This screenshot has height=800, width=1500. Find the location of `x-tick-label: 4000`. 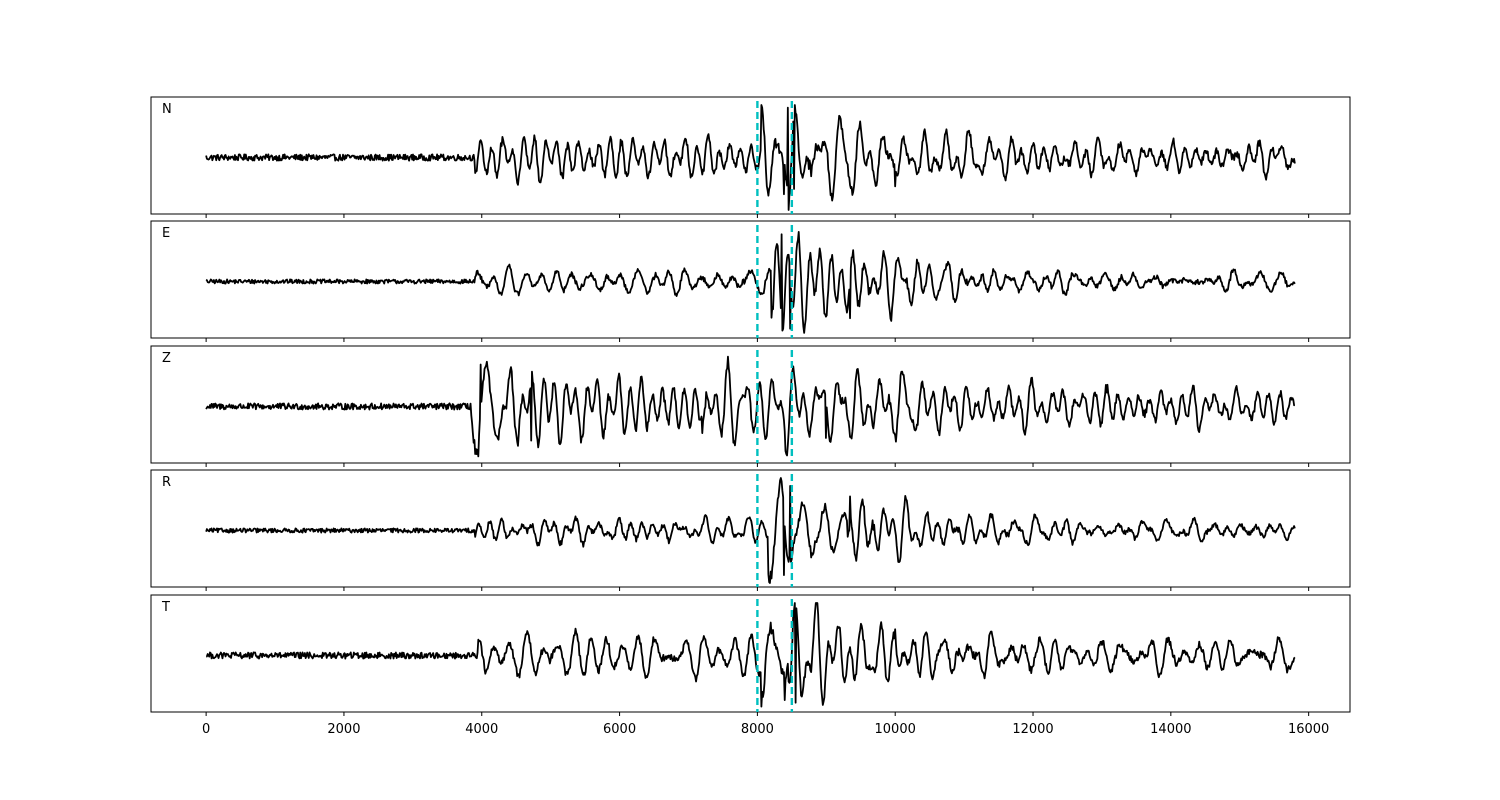

x-tick-label: 4000 is located at coordinates (481, 729).